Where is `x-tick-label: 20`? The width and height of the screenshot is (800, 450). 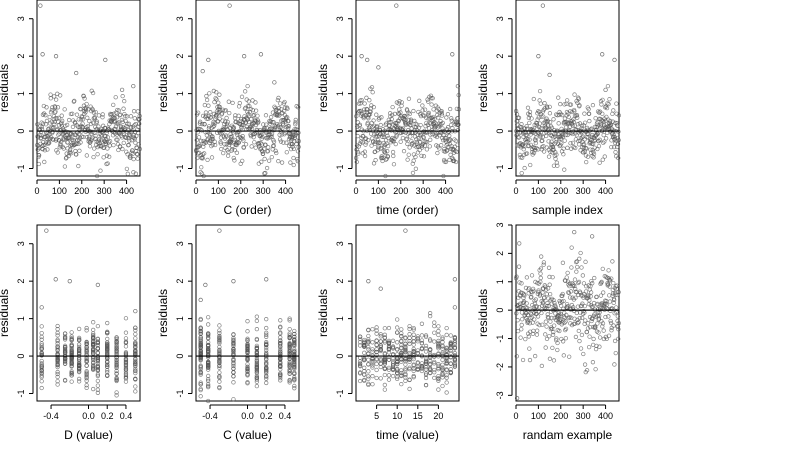 x-tick-label: 20 is located at coordinates (438, 416).